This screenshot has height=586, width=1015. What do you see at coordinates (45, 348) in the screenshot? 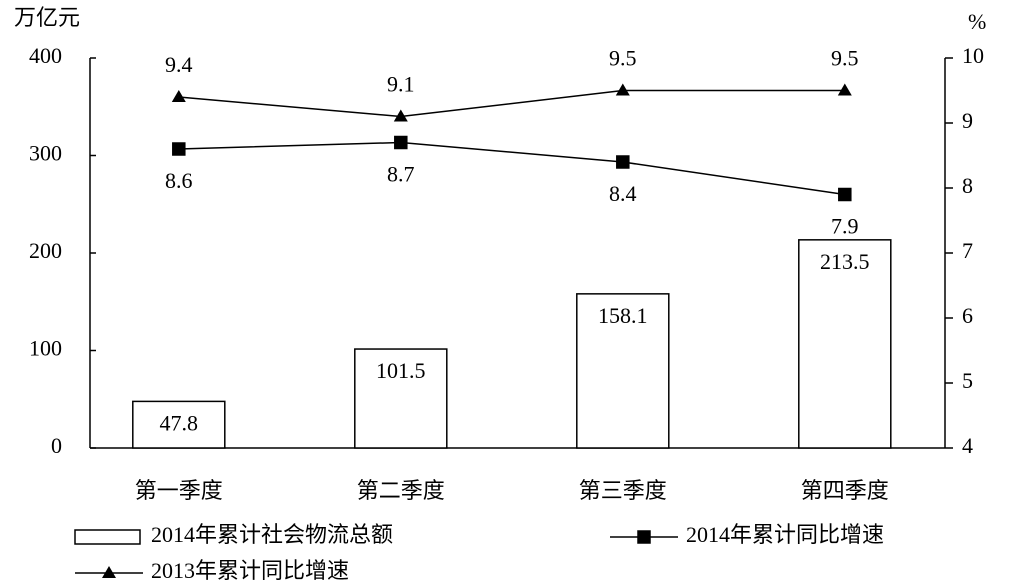
I see `y-tick-label: 100` at bounding box center [45, 348].